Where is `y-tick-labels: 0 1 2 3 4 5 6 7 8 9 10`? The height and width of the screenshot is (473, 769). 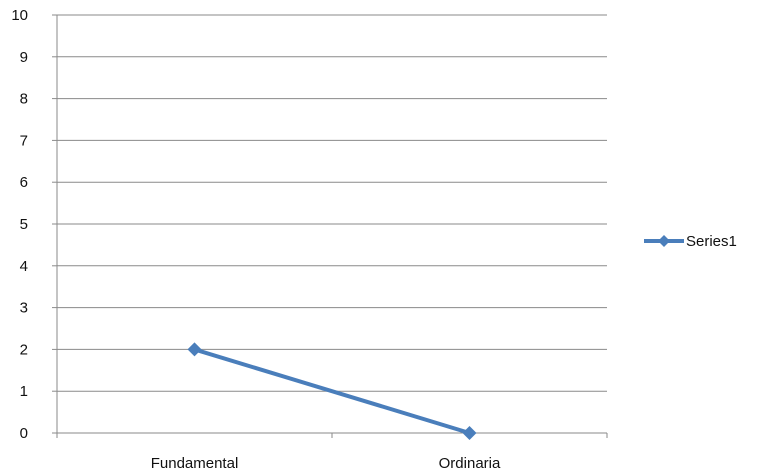 y-tick-labels: 0 1 2 3 4 5 6 7 8 9 10 is located at coordinates (19, 224).